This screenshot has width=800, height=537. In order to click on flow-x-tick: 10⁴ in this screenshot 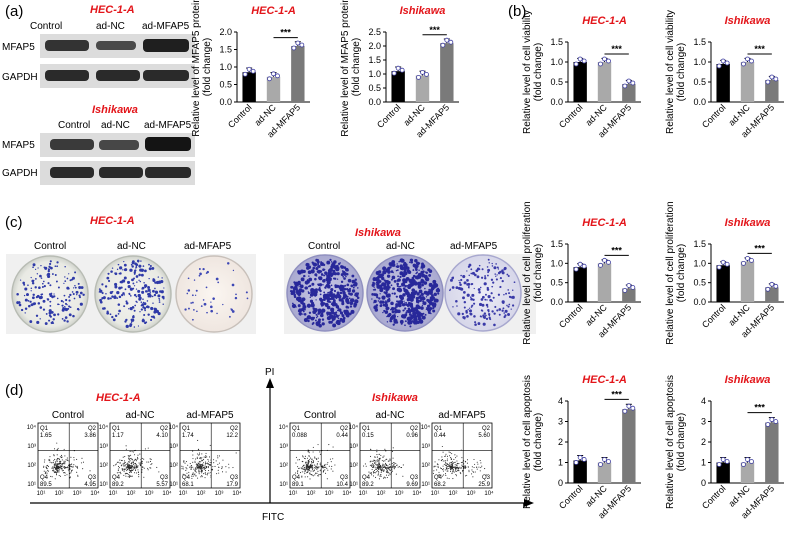, I will do `click(489, 493)`.